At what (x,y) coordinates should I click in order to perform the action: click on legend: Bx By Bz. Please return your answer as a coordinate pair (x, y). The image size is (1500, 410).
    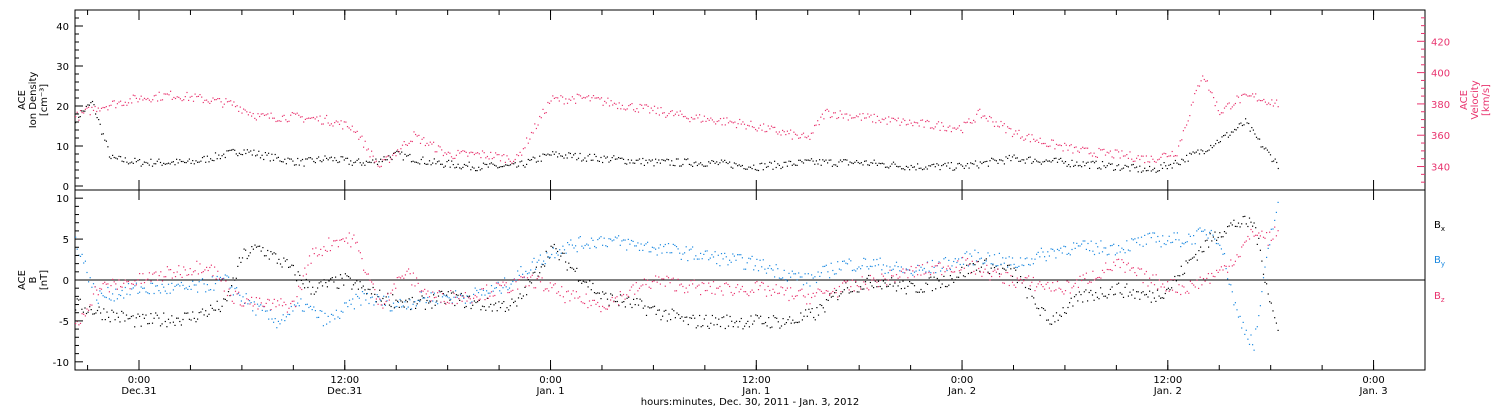
    Looking at the image, I should click on (1439, 262).